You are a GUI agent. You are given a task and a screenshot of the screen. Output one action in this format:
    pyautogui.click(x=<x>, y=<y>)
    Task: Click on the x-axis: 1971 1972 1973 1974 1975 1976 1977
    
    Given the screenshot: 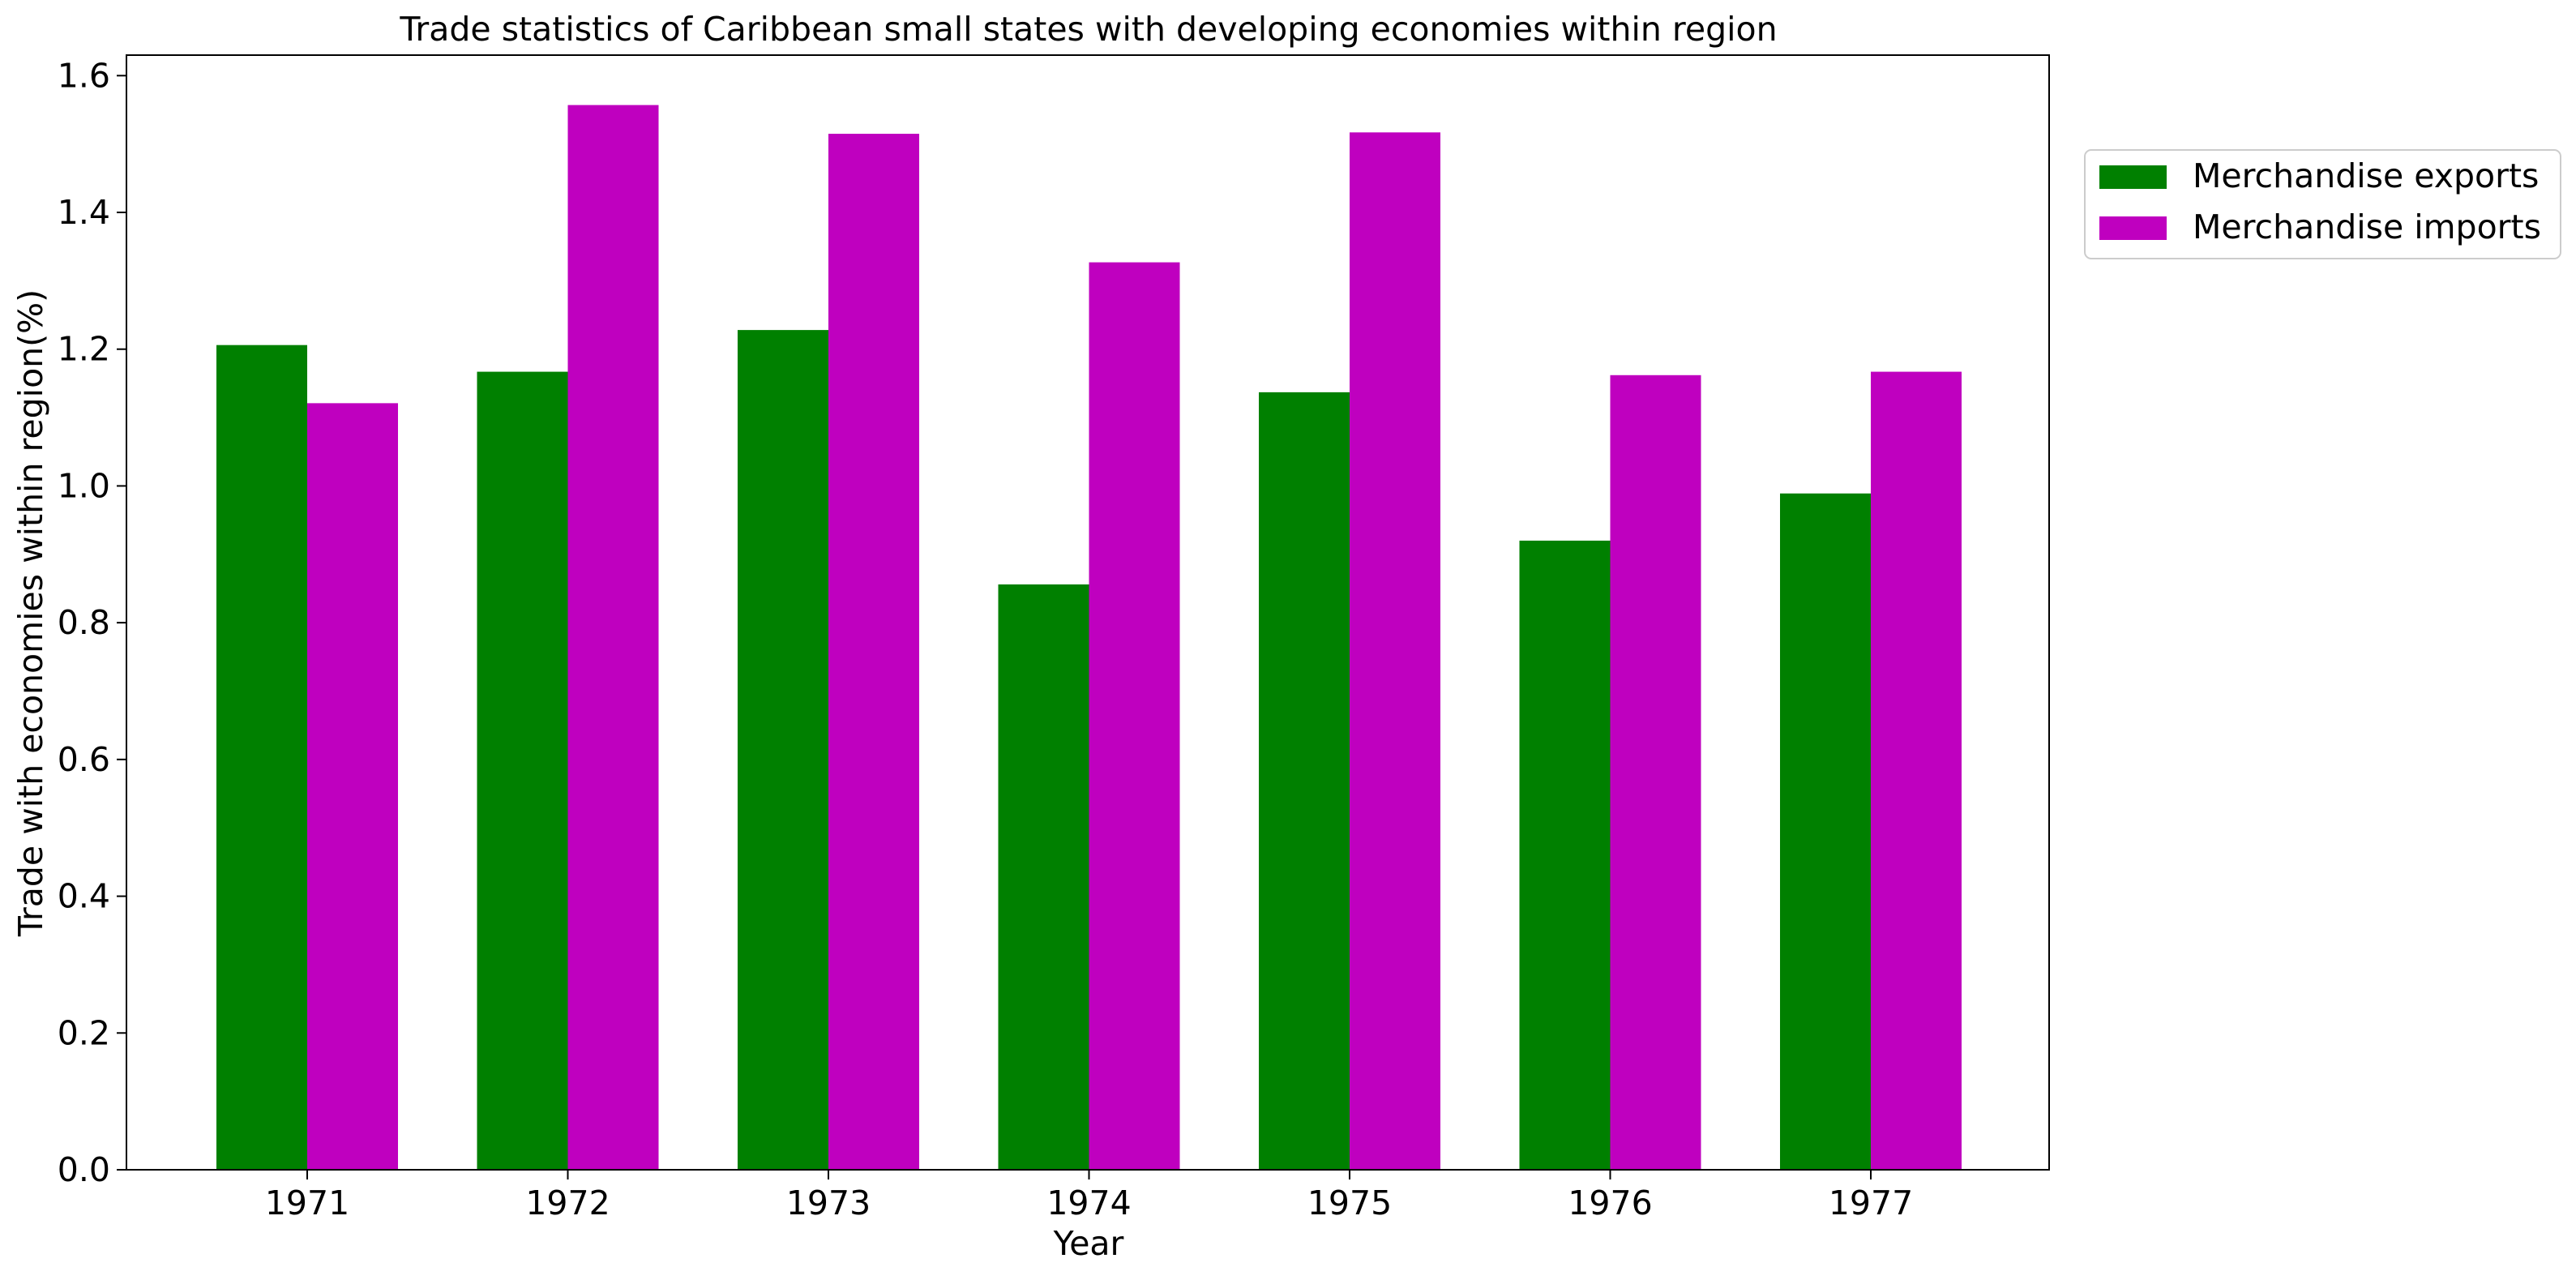 What is the action you would take?
    pyautogui.click(x=1089, y=1196)
    